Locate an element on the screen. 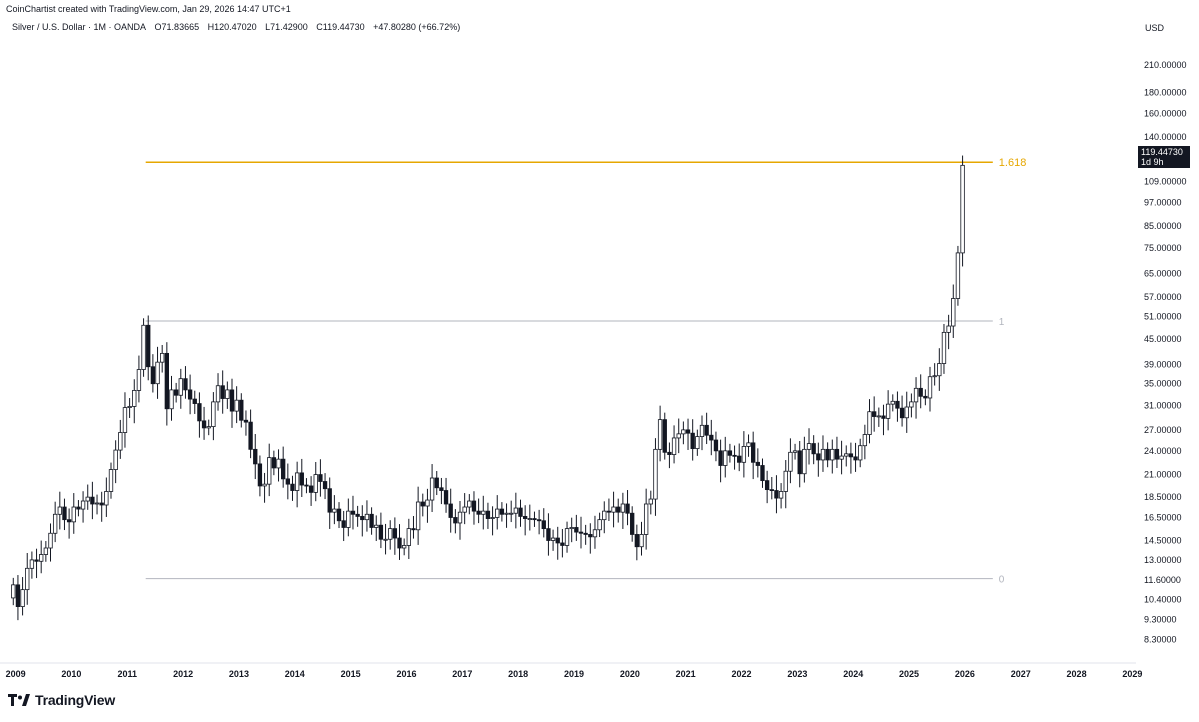 The height and width of the screenshot is (722, 1199). x-tick-label: 2011 is located at coordinates (128, 674).